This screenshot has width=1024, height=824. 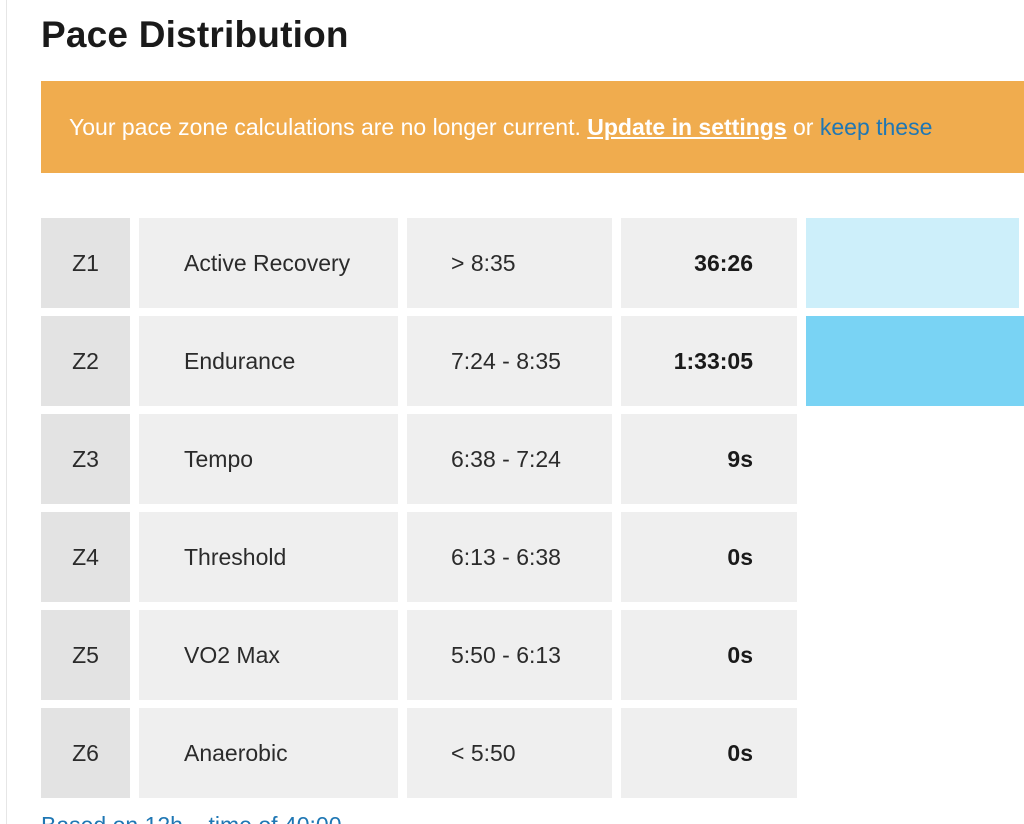 What do you see at coordinates (709, 263) in the screenshot?
I see `zone-time: 36:26` at bounding box center [709, 263].